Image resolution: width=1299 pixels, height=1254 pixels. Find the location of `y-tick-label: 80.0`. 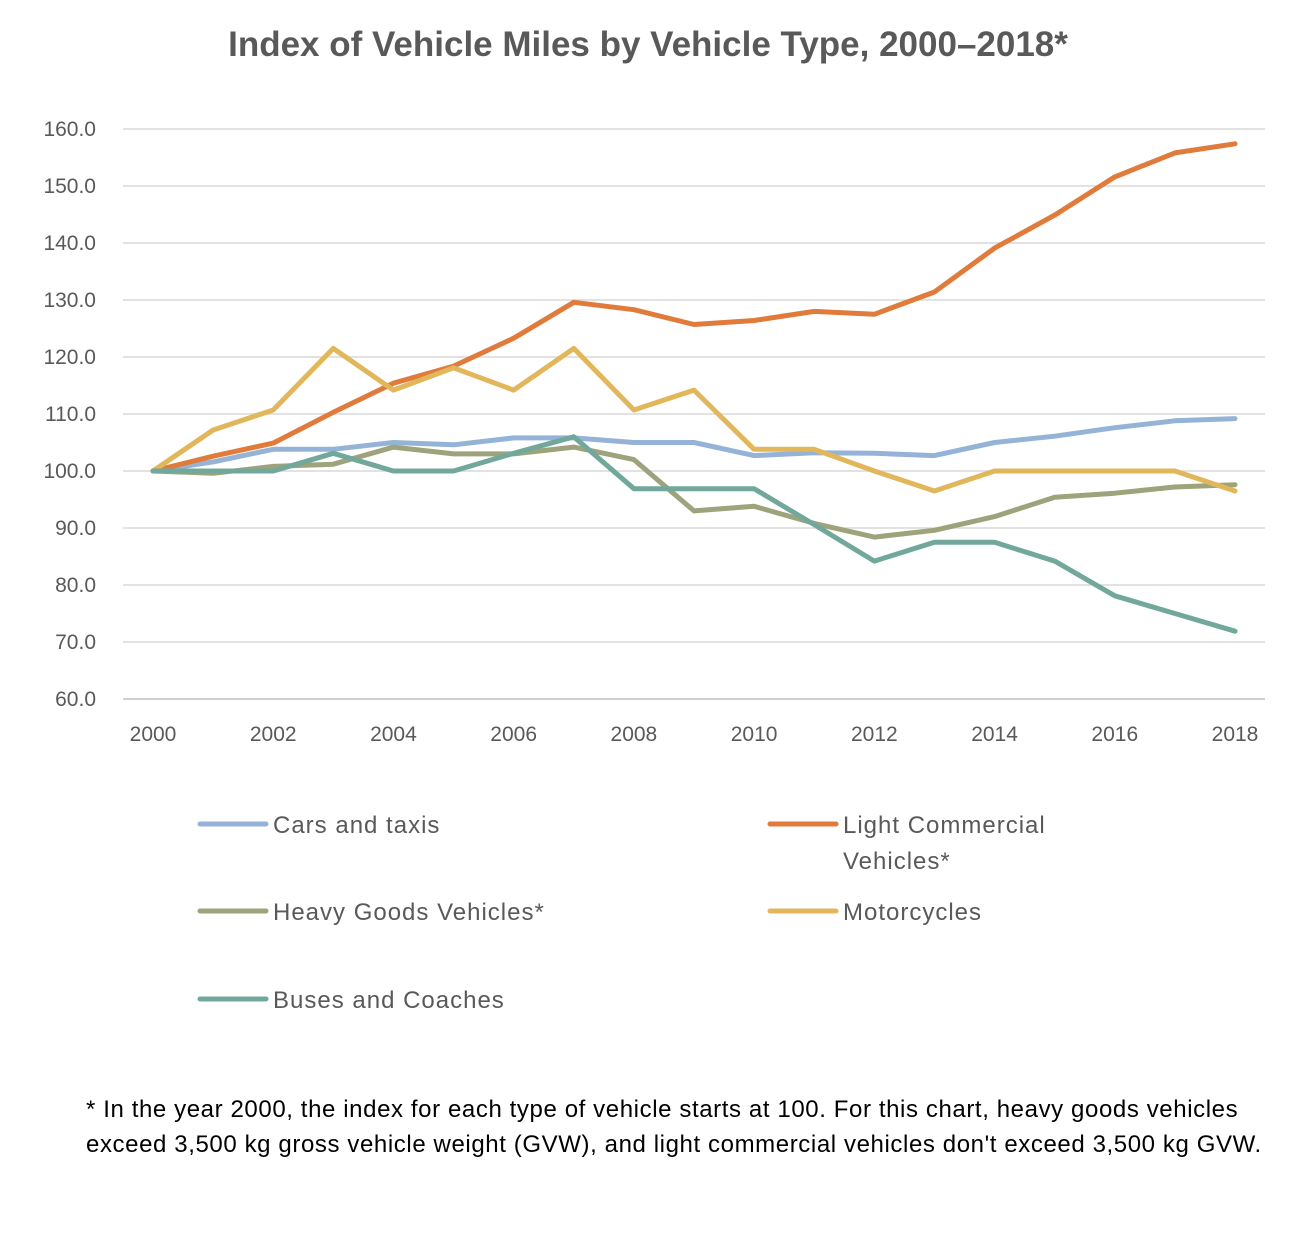

y-tick-label: 80.0 is located at coordinates (75, 585).